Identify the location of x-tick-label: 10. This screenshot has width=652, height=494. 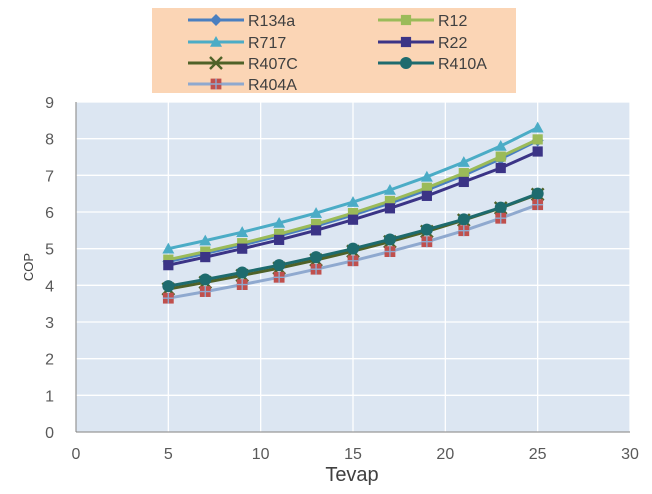
(261, 454).